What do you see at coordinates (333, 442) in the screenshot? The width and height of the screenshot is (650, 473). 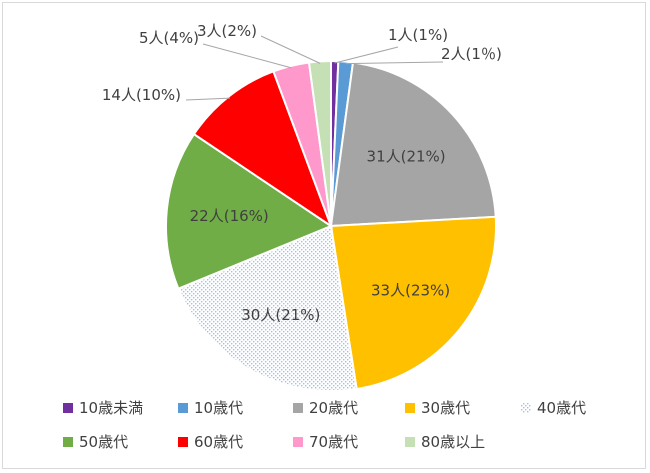 I see `legend-label-8: 70歳代` at bounding box center [333, 442].